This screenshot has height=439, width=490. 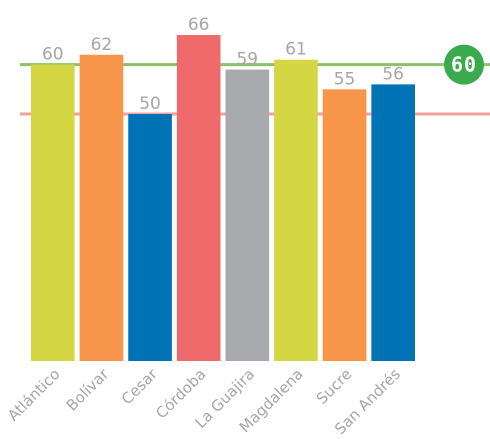 What do you see at coordinates (247, 215) in the screenshot?
I see `bar-La Guajira` at bounding box center [247, 215].